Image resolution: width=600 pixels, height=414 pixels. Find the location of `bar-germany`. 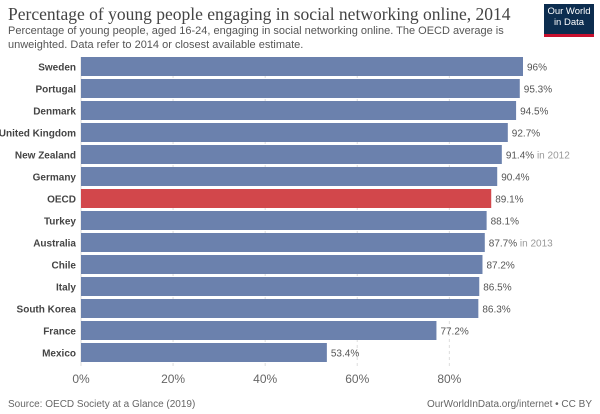

bar-germany is located at coordinates (289, 176).